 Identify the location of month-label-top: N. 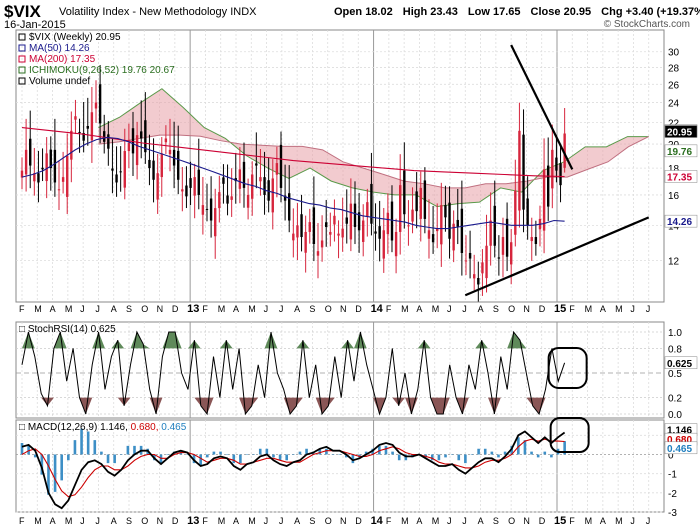
(160, 309).